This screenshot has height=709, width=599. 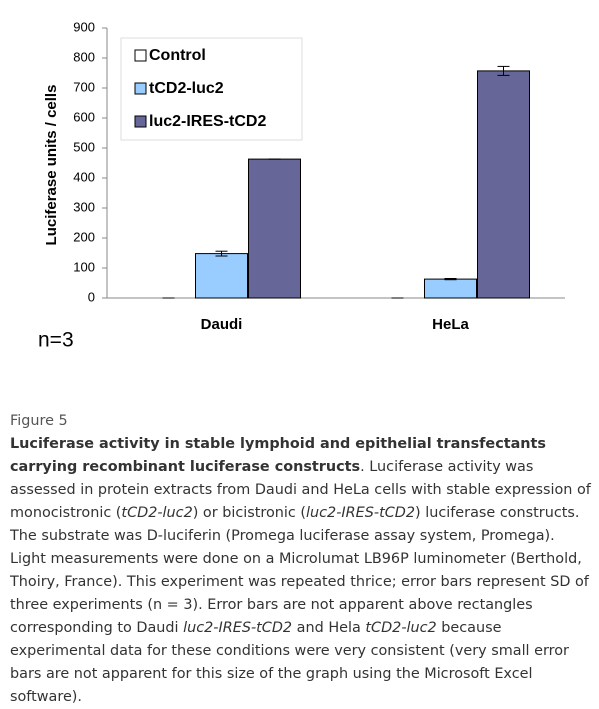 What do you see at coordinates (84, 116) in the screenshot?
I see `y-tick-label: 600` at bounding box center [84, 116].